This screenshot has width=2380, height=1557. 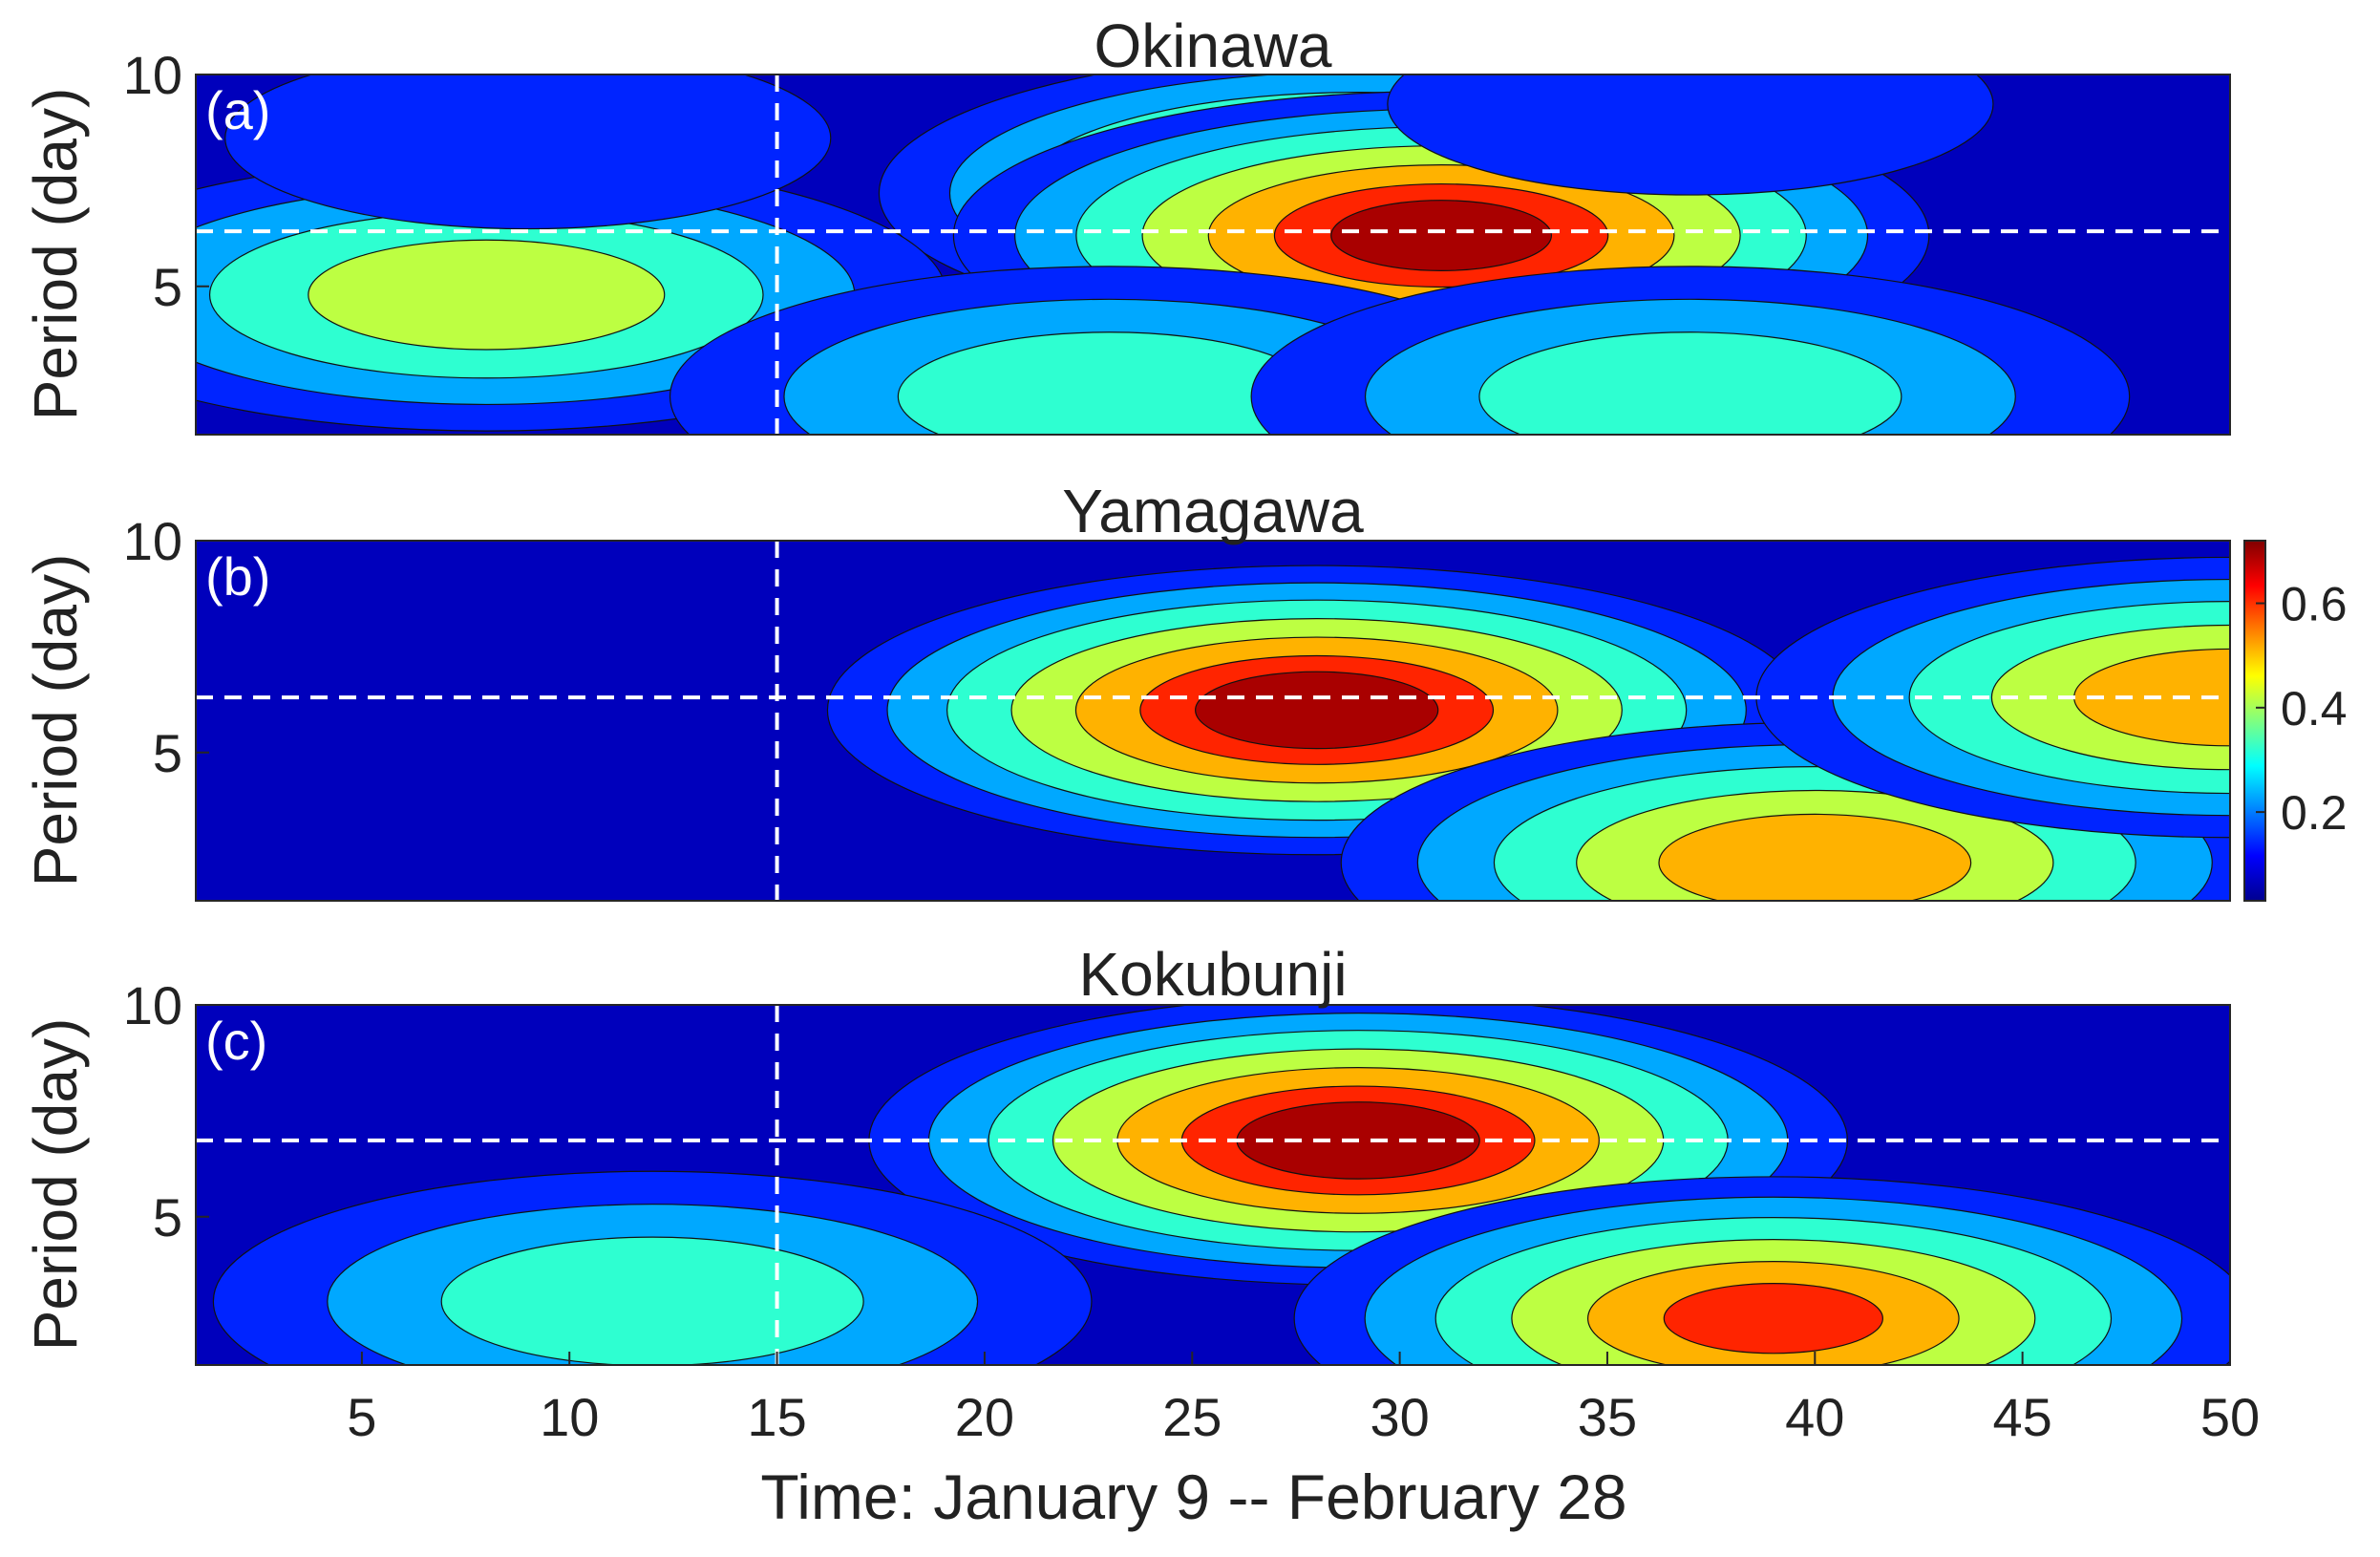 What do you see at coordinates (362, 1417) in the screenshot?
I see `x-tick-label: 5` at bounding box center [362, 1417].